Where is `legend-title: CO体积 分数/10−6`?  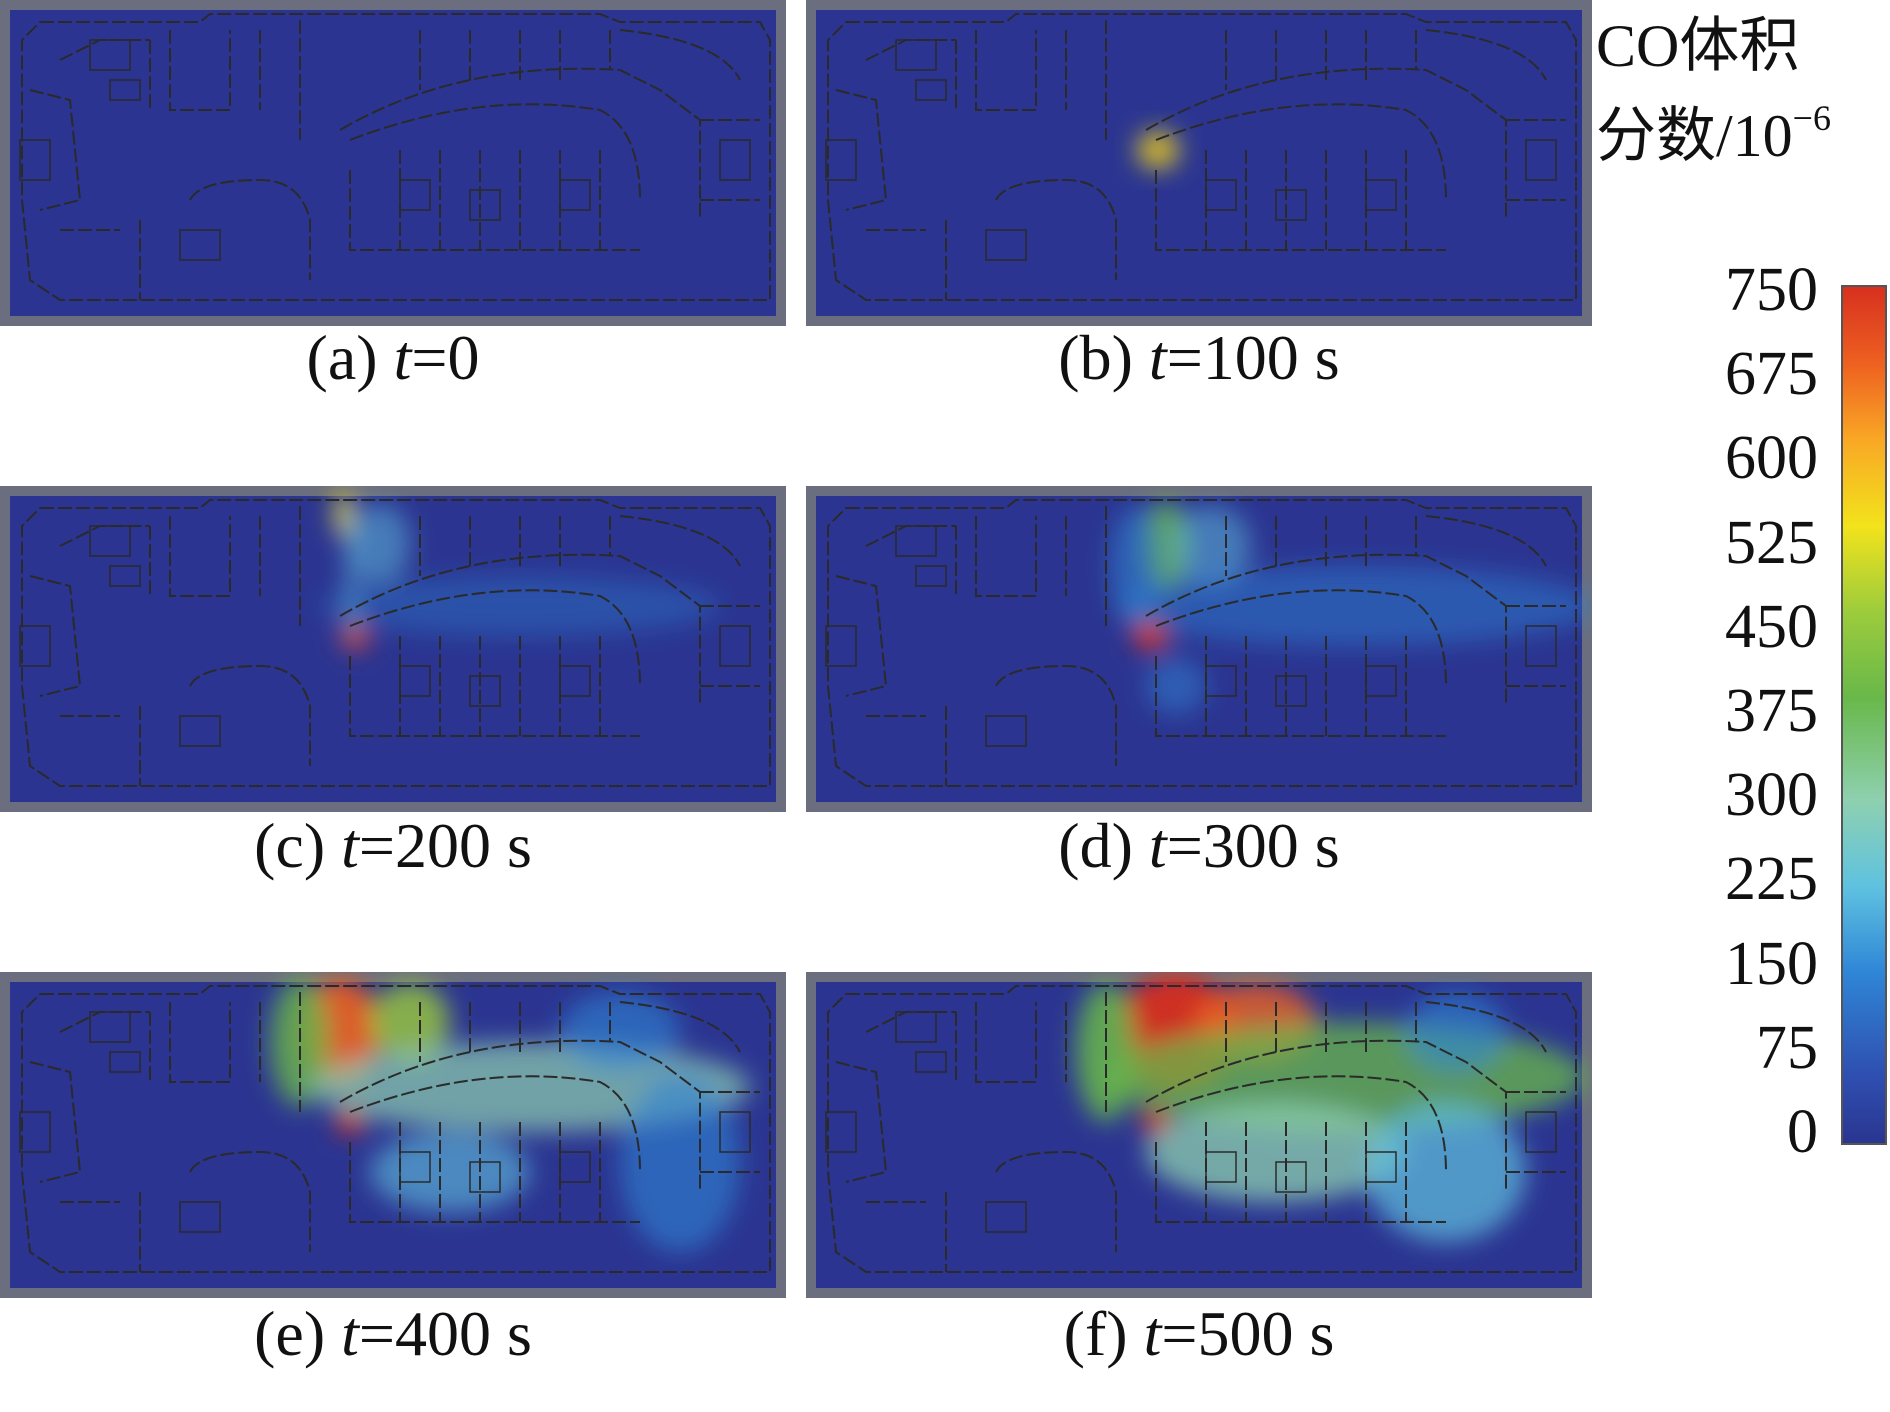
legend-title: CO体积 分数/10−6 is located at coordinates (1743, 91).